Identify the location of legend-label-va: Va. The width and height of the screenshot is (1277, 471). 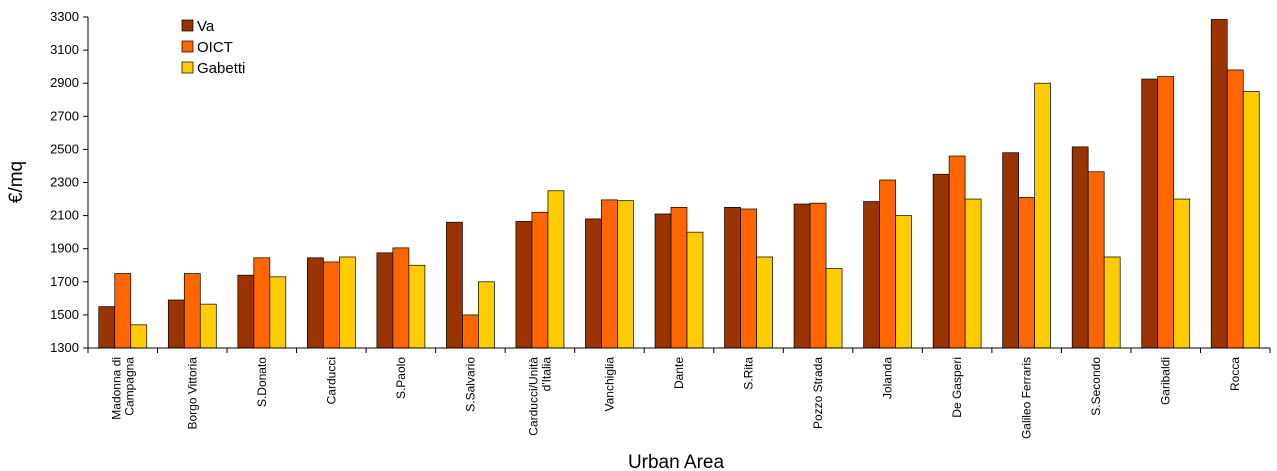
(206, 26).